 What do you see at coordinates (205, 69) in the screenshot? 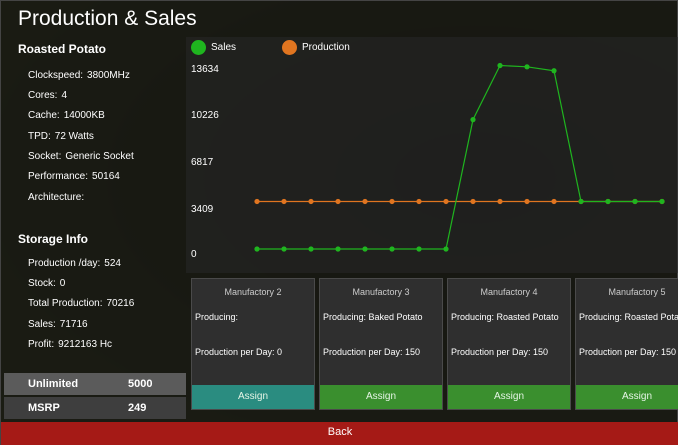
I see `y-tick-label: 13634` at bounding box center [205, 69].